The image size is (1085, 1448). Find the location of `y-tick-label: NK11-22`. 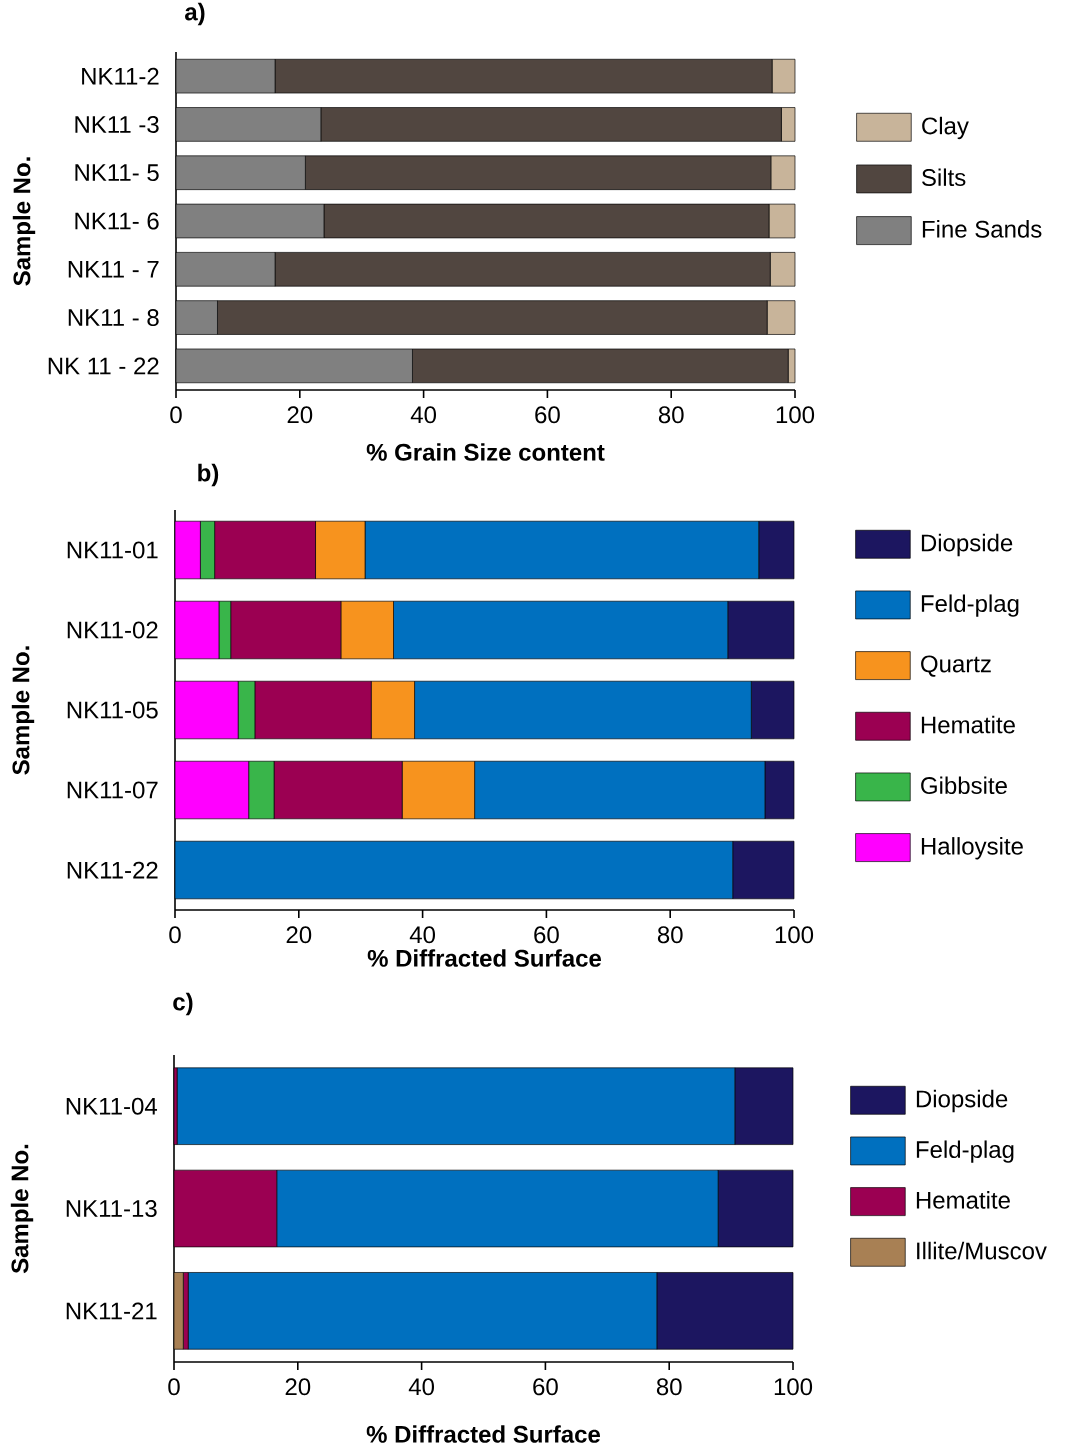

y-tick-label: NK11-22 is located at coordinates (112, 870).